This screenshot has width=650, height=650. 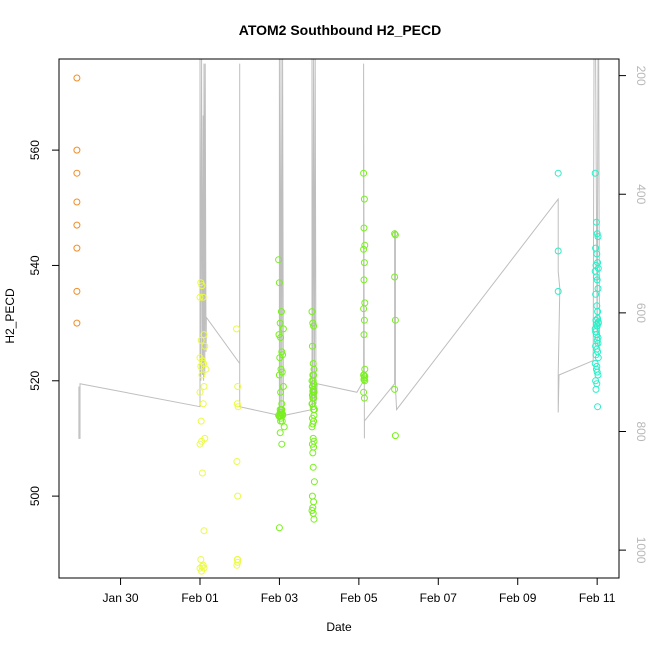 What do you see at coordinates (340, 30) in the screenshot?
I see `chart-title: ATOM2 Southbound H2_PECD` at bounding box center [340, 30].